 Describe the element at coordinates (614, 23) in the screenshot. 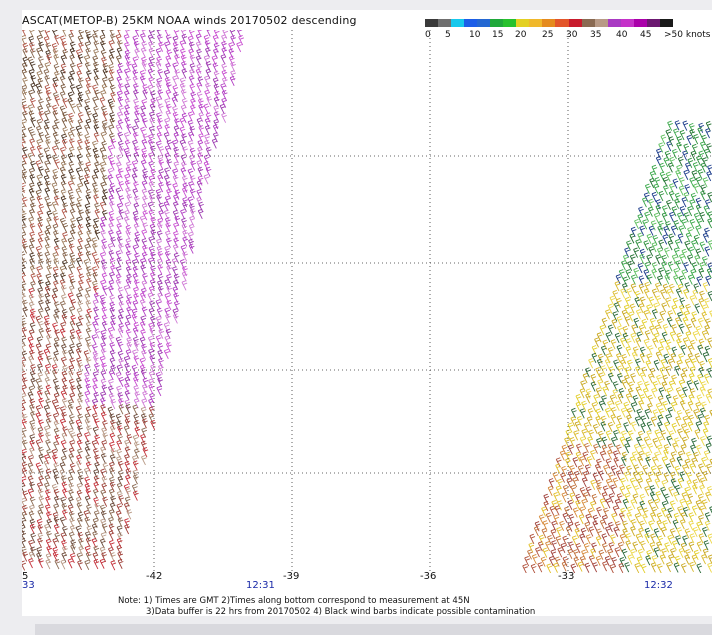

I see `colorbar-segment` at that location.